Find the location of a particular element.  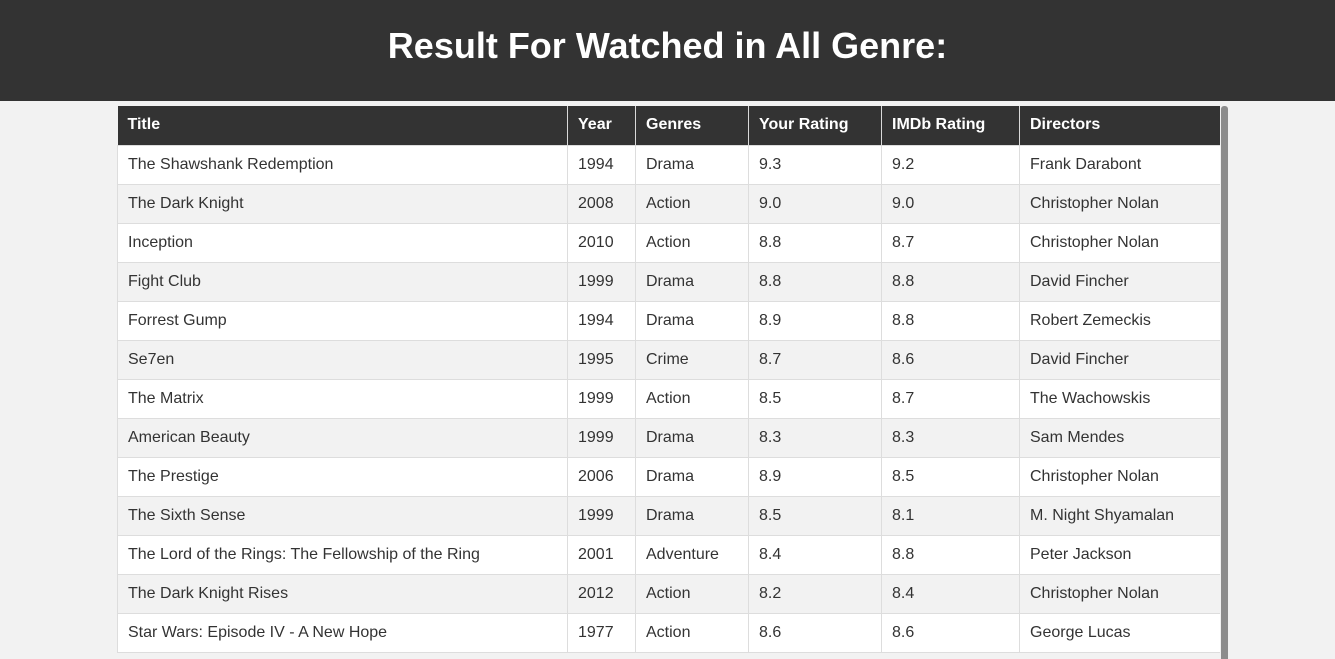

imdb-rating-cell: 9.0 is located at coordinates (950, 203).